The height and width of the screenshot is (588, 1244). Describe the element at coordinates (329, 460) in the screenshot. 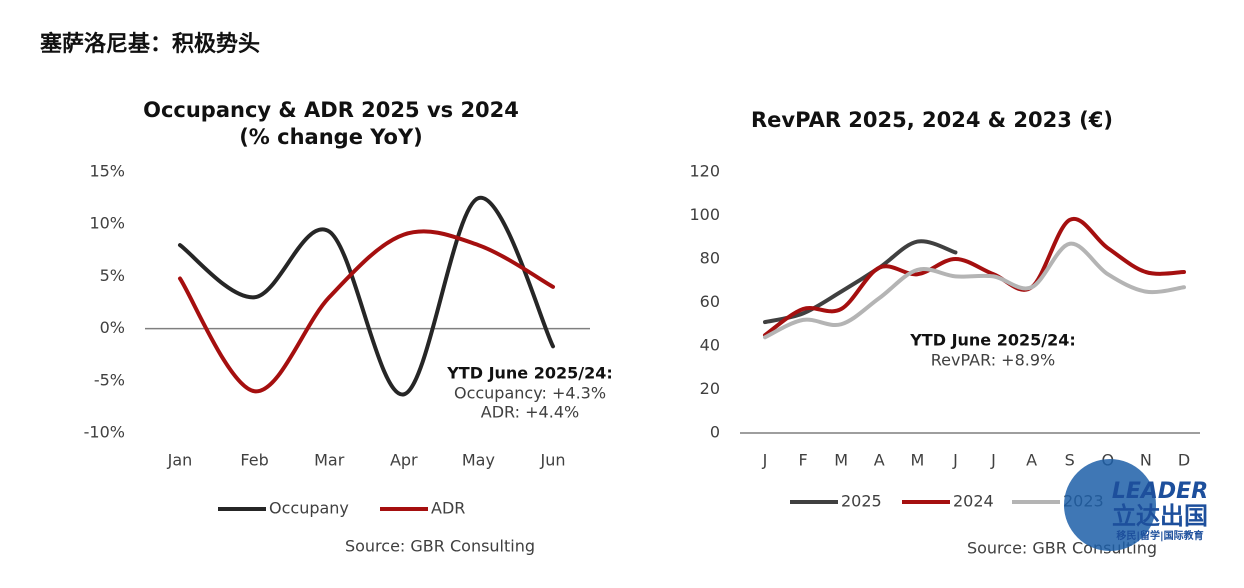

I see `x-tick-label: Mar` at that location.